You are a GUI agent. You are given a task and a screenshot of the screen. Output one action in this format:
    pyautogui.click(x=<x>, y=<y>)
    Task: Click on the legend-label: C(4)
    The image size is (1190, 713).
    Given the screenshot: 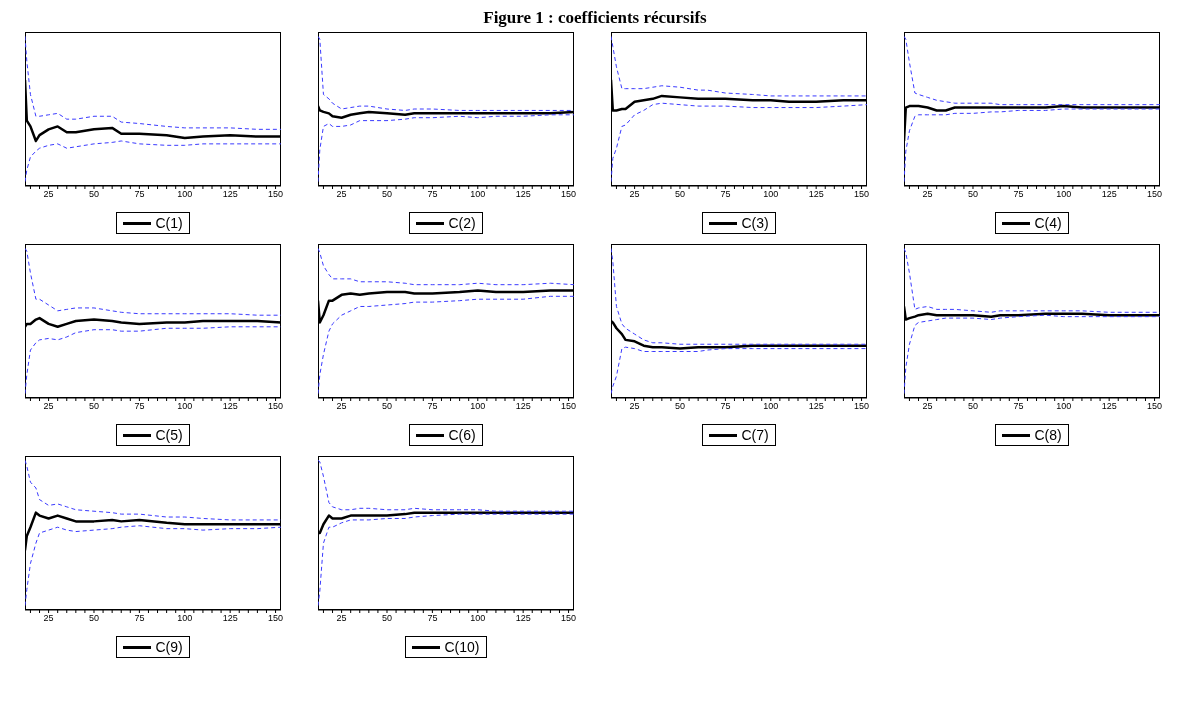 What is the action you would take?
    pyautogui.click(x=1048, y=223)
    